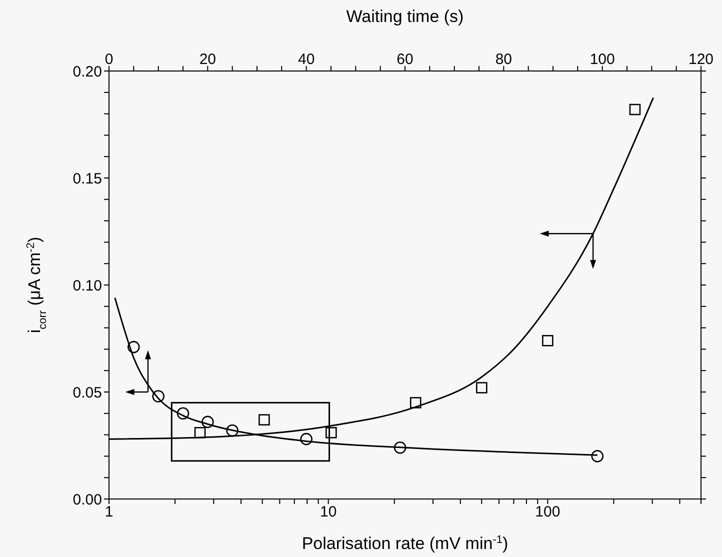 This screenshot has height=557, width=722. I want to click on x-tick-label: 100, so click(547, 512).